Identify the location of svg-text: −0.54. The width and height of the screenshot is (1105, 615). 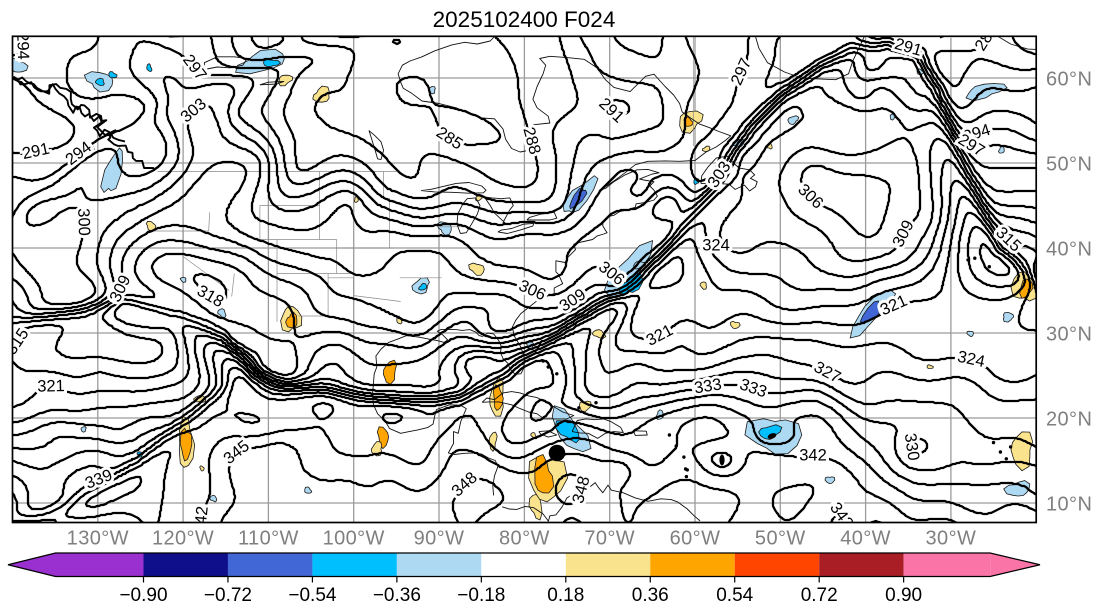
(312, 595).